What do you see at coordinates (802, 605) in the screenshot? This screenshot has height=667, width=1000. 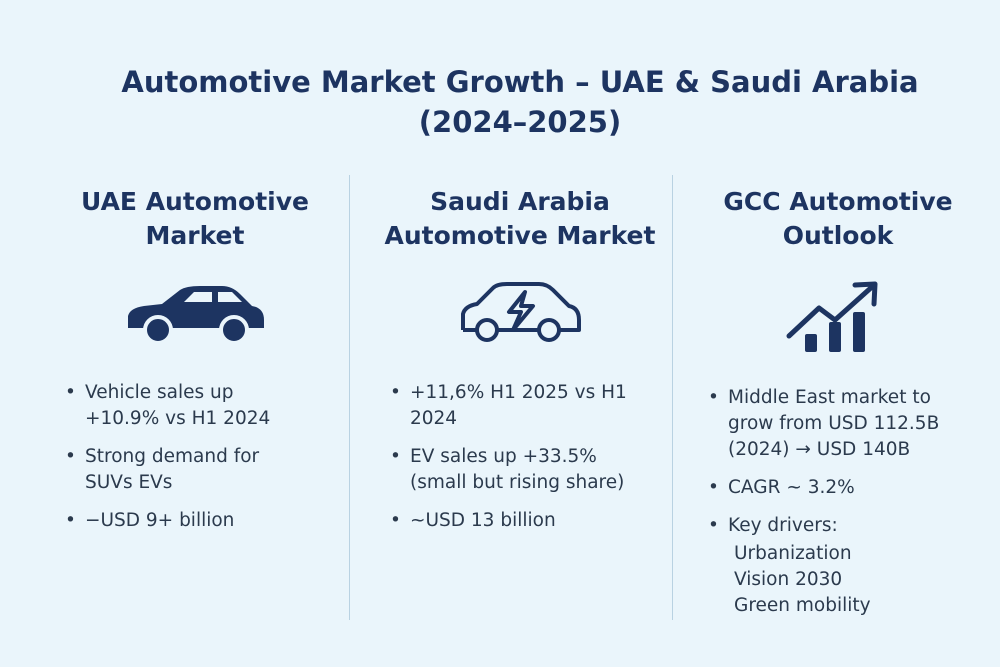 I see `sub-bullet: Green mobility` at bounding box center [802, 605].